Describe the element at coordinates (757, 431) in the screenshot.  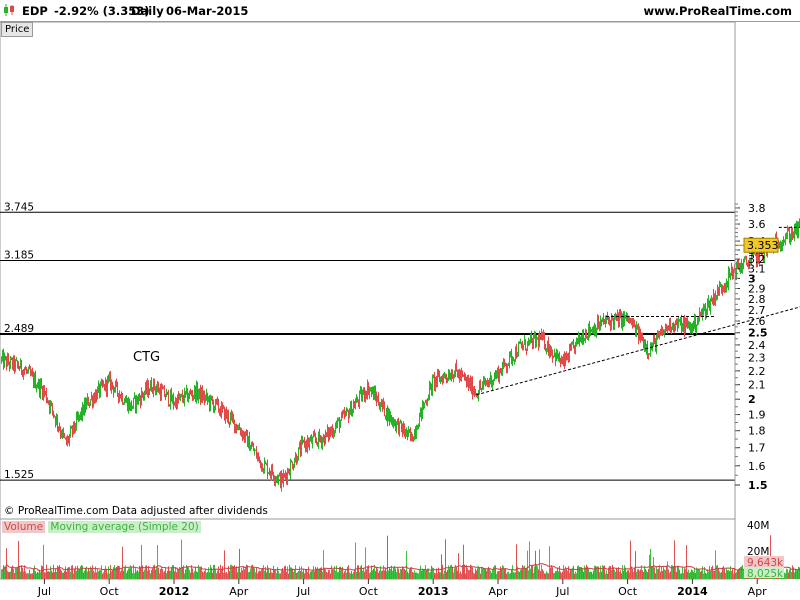
I see `y-tick-label: 1.8` at that location.